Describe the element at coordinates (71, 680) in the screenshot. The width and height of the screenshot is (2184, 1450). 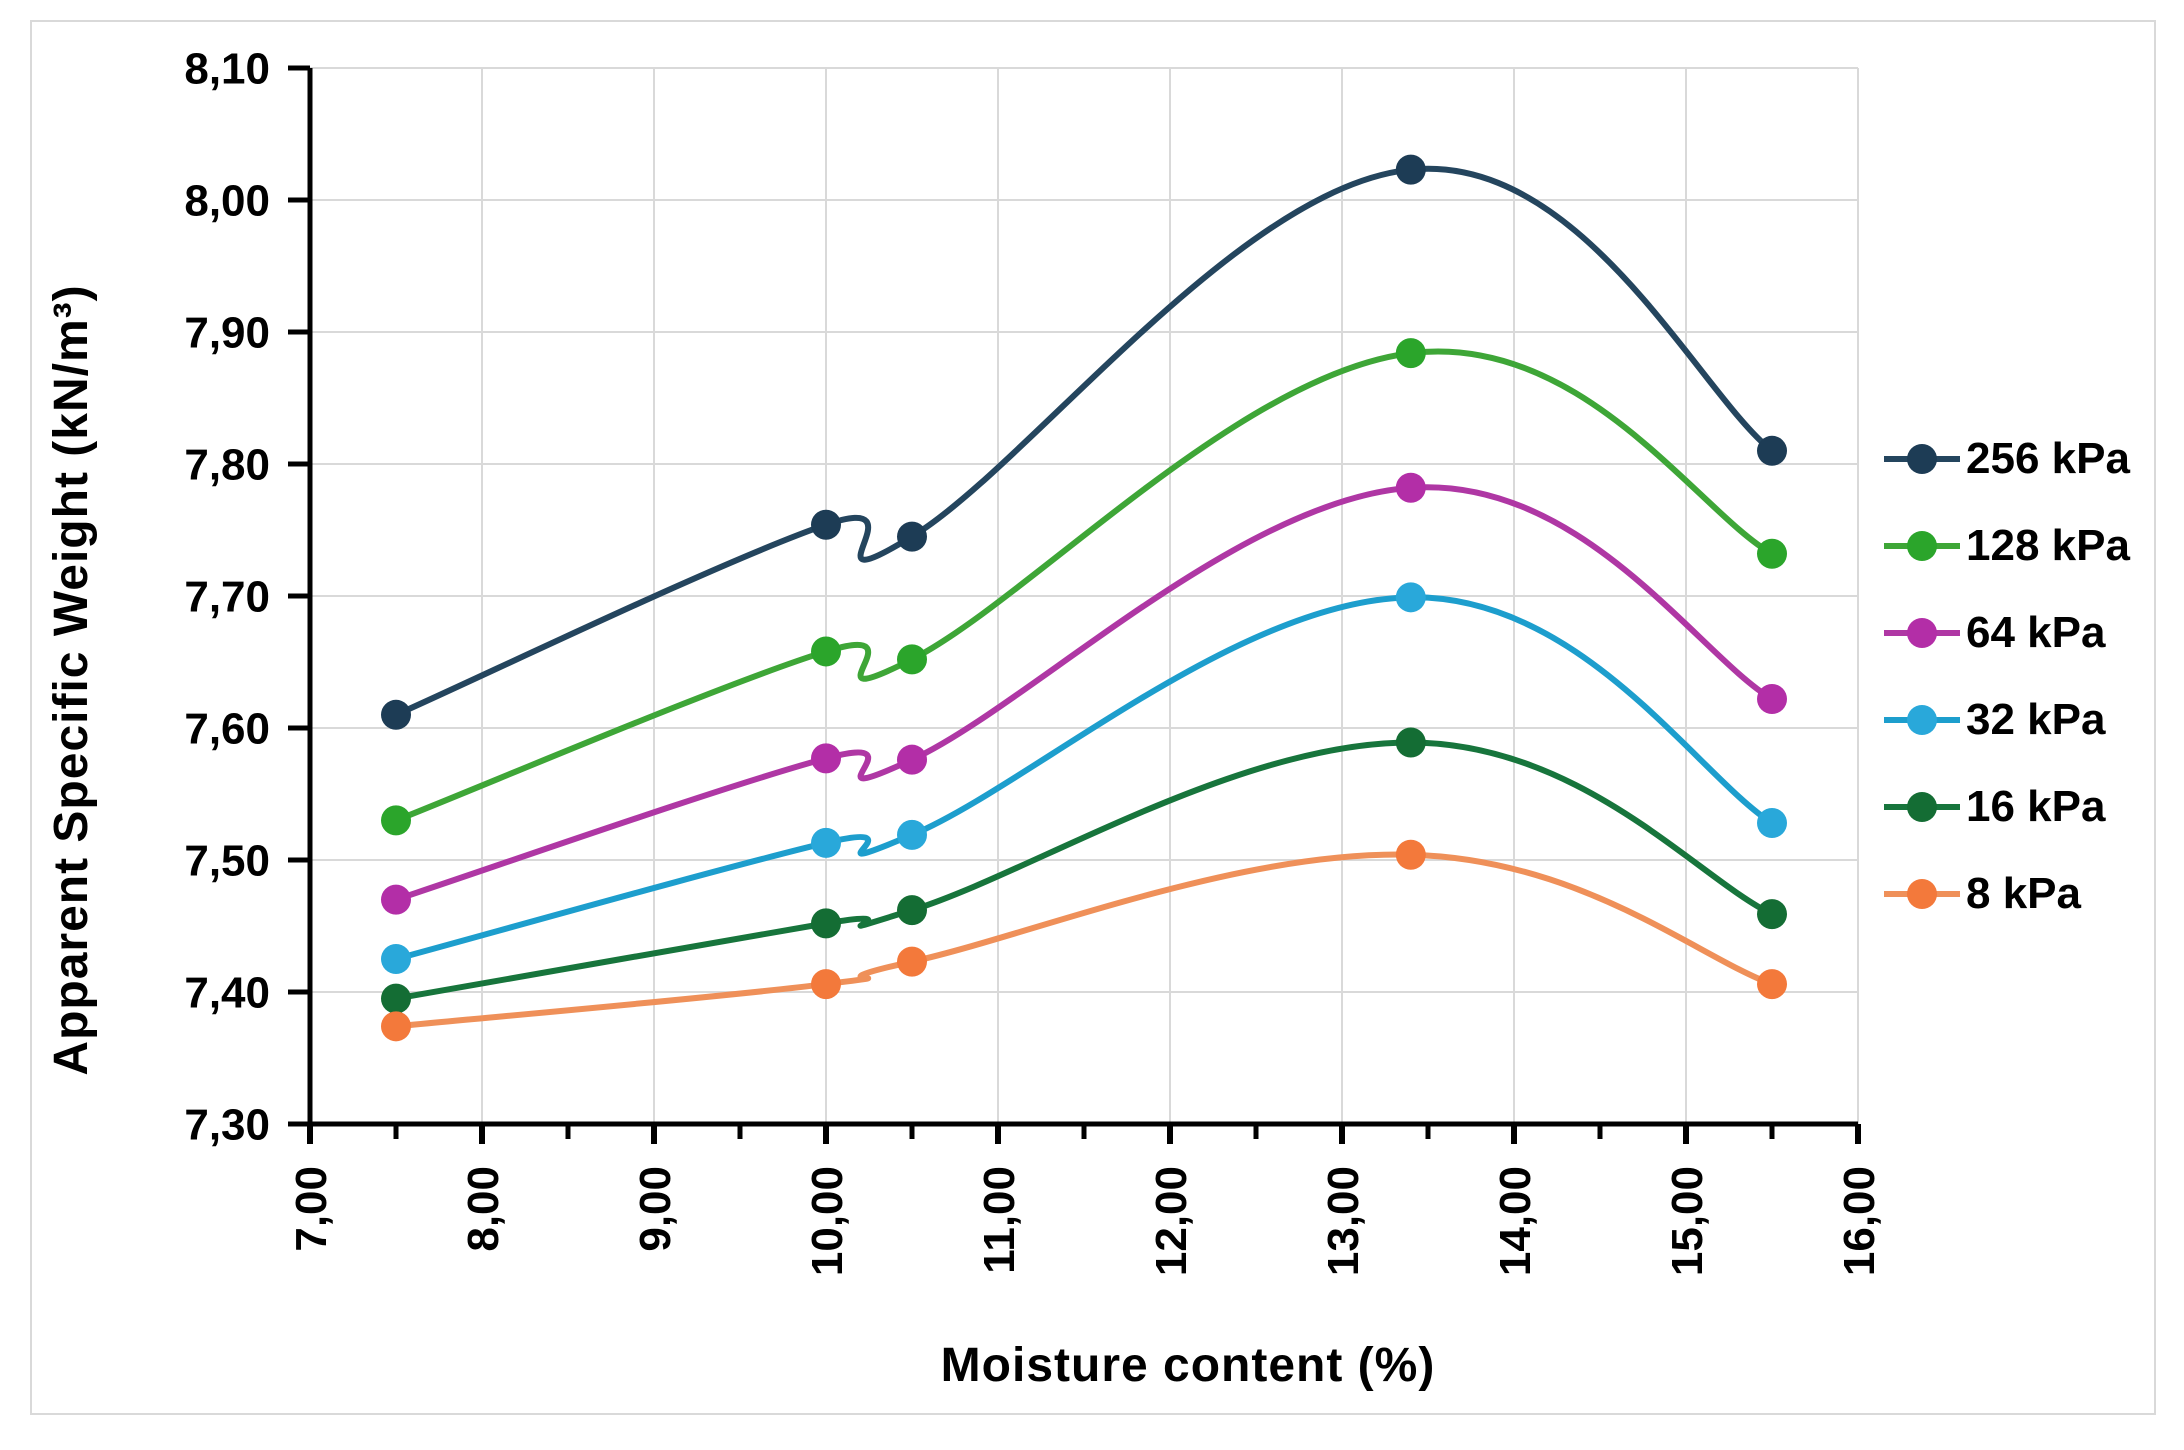
I see `y-axis-title: Apparent Specific Weight (kN/m³)` at that location.